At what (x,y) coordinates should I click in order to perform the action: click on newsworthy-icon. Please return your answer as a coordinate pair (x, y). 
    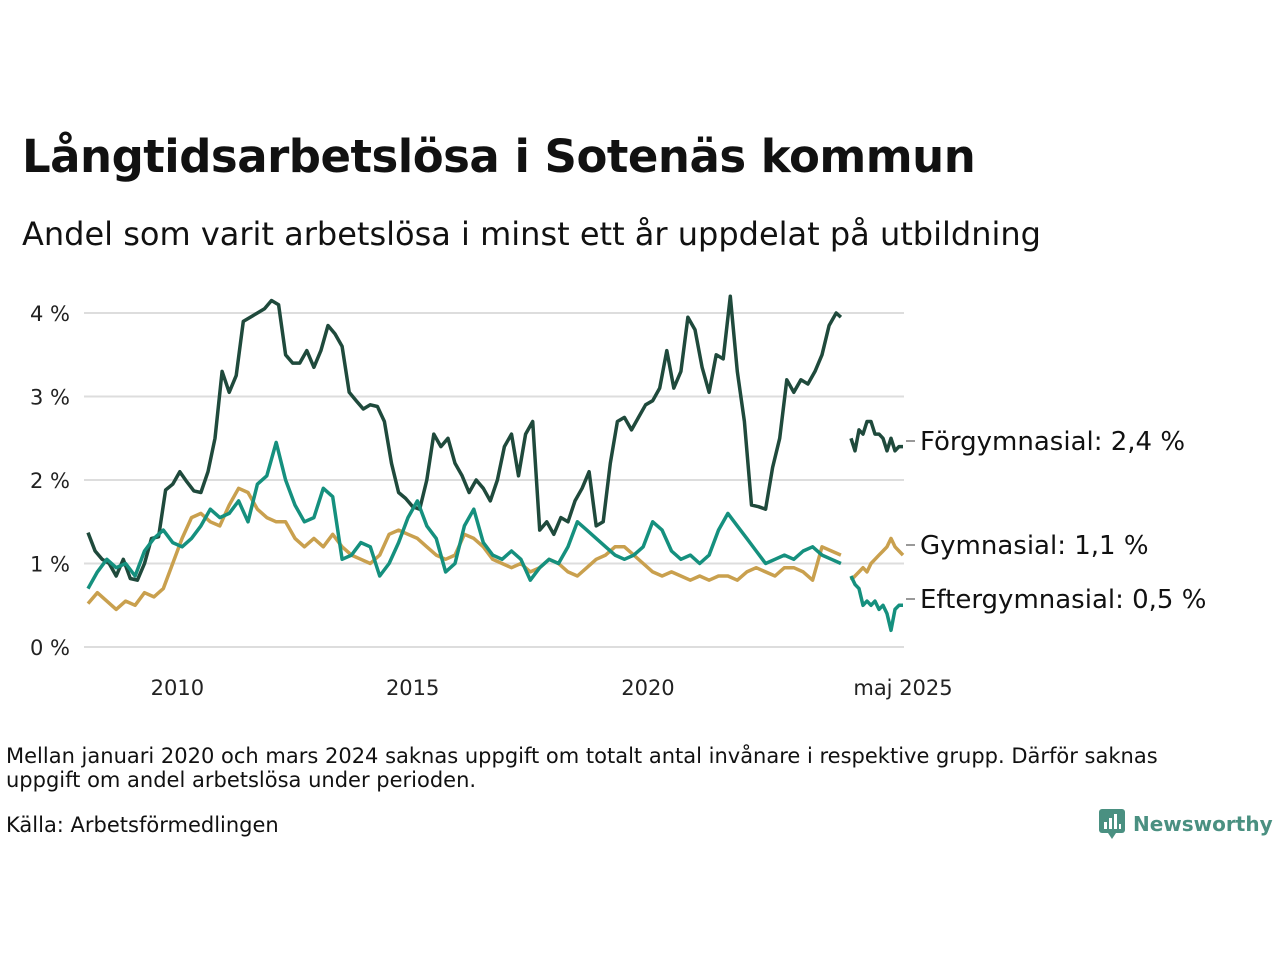
    Looking at the image, I should click on (1112, 824).